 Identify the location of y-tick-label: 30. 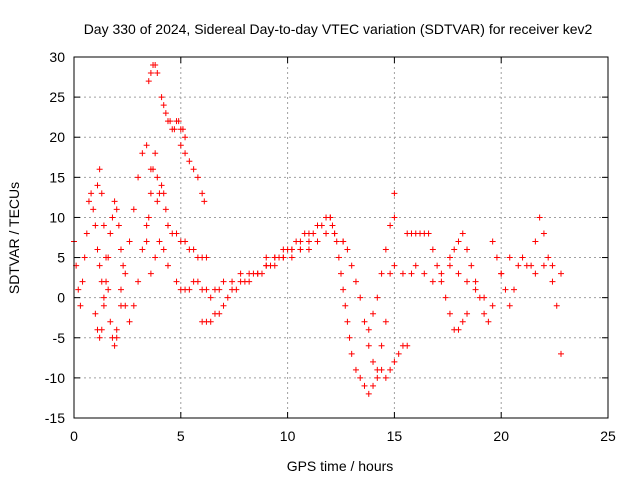
(57, 57).